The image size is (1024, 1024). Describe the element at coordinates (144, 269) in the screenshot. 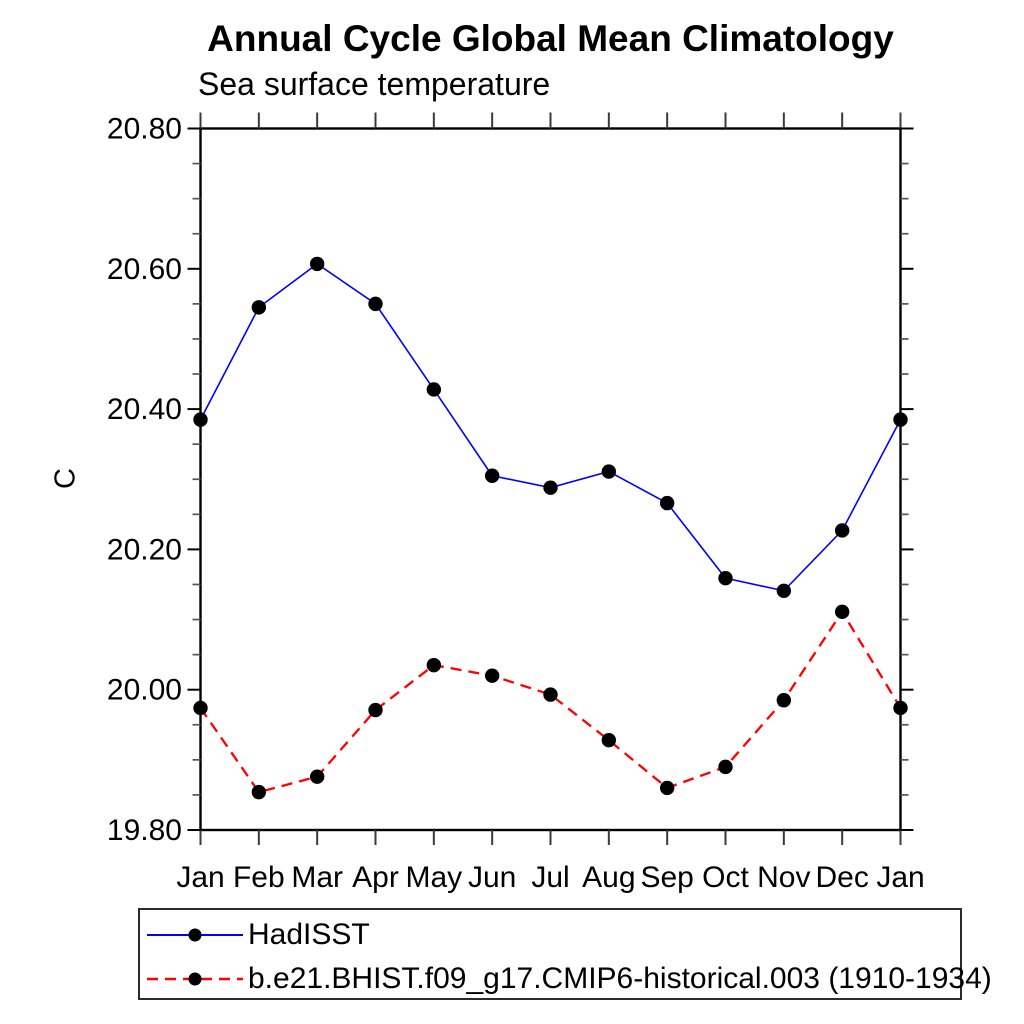

I see `y-tick-label: 20.60` at that location.